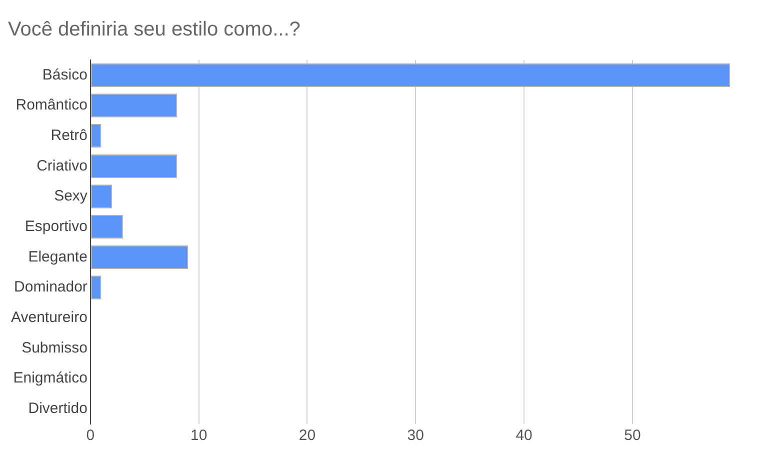  Describe the element at coordinates (52, 105) in the screenshot. I see `y-tick-label: Romântico` at that location.